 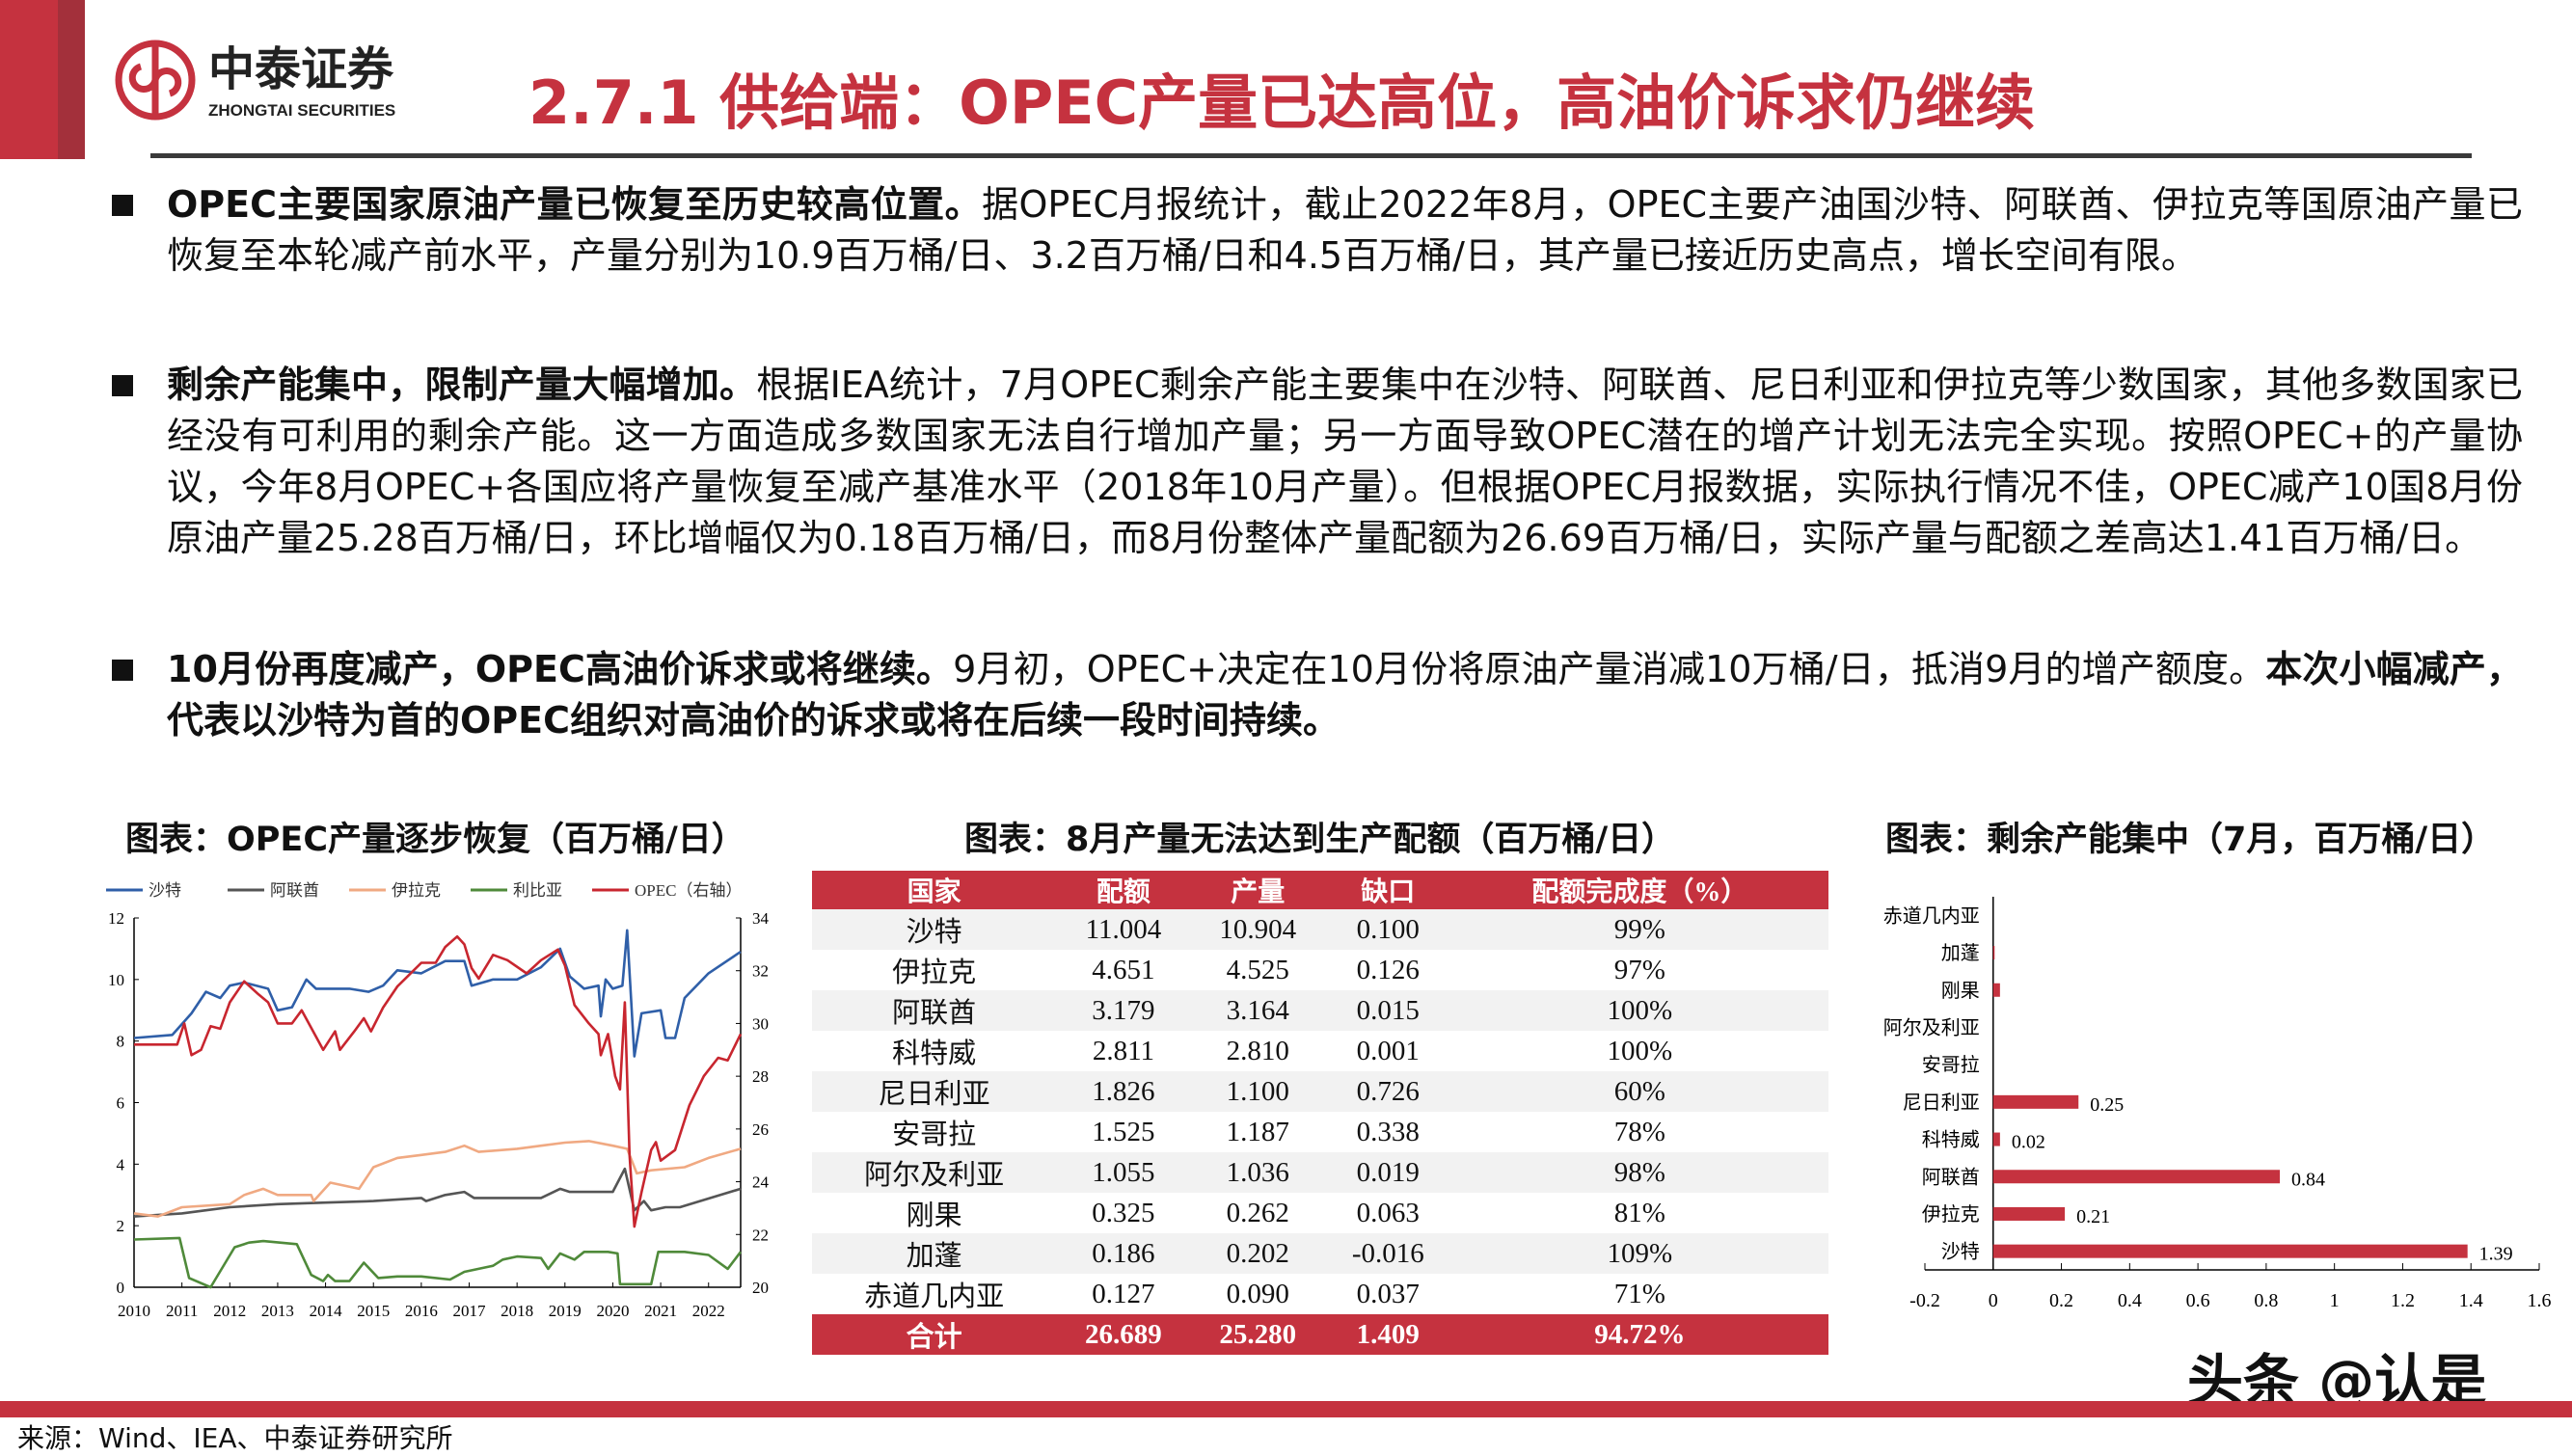 I want to click on category-label: 伊拉克, so click(x=1951, y=1214).